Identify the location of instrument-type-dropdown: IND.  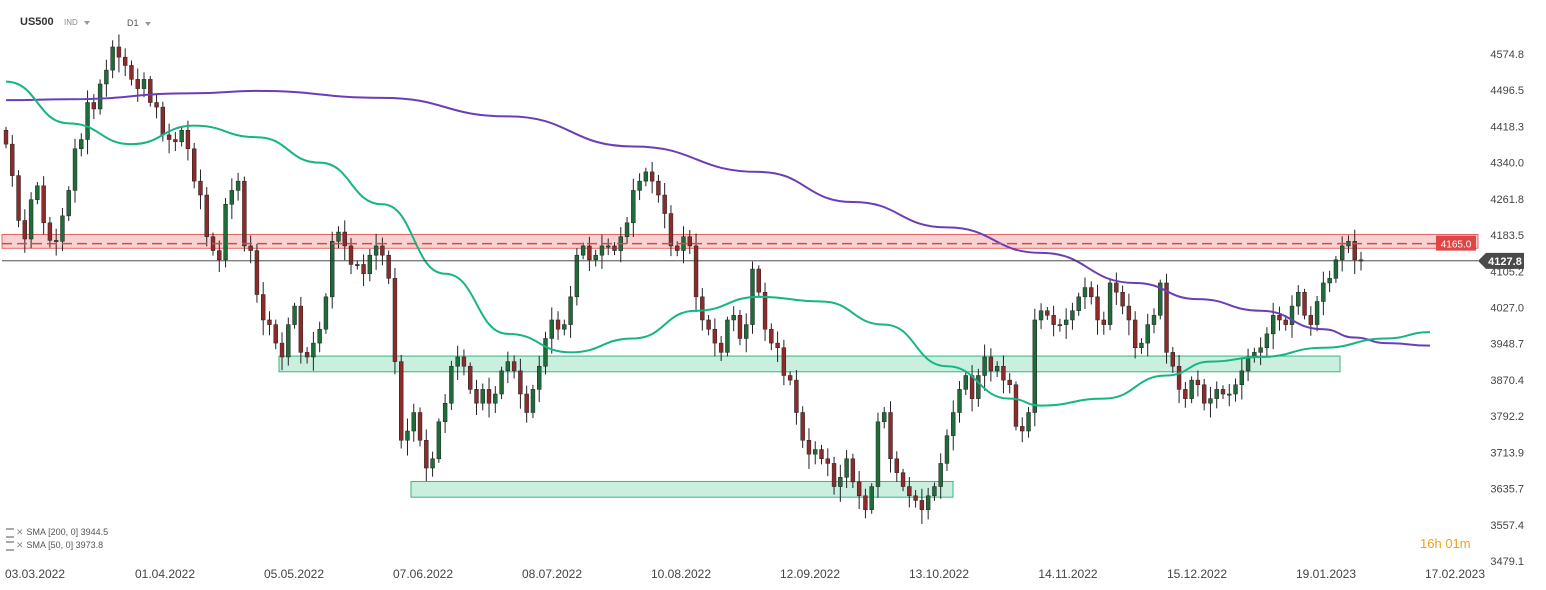
(77, 22).